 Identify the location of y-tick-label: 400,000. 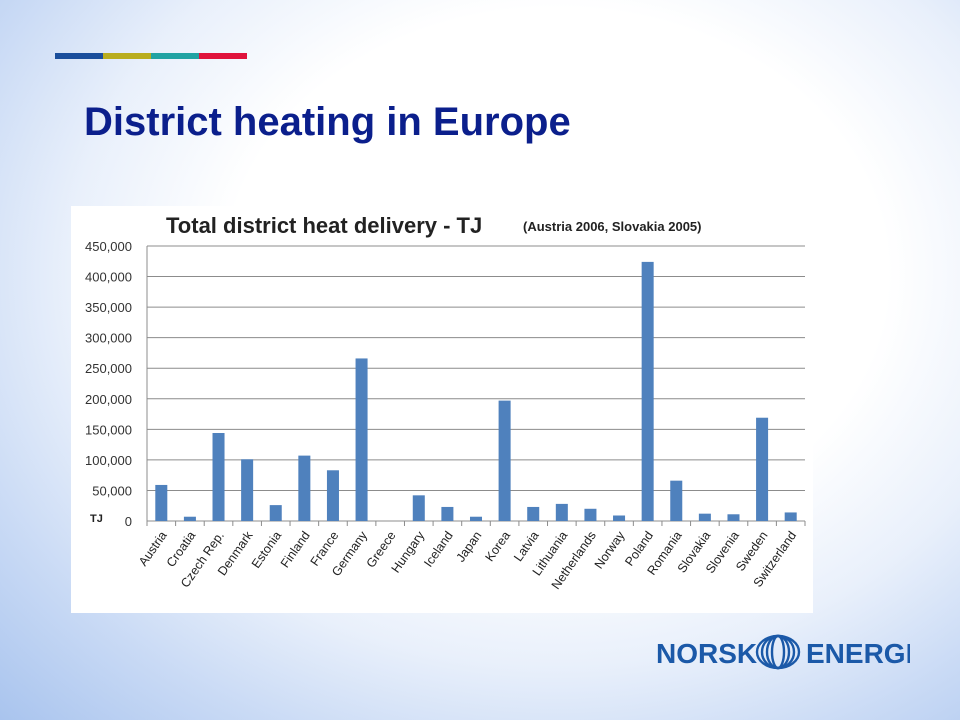
(108, 277).